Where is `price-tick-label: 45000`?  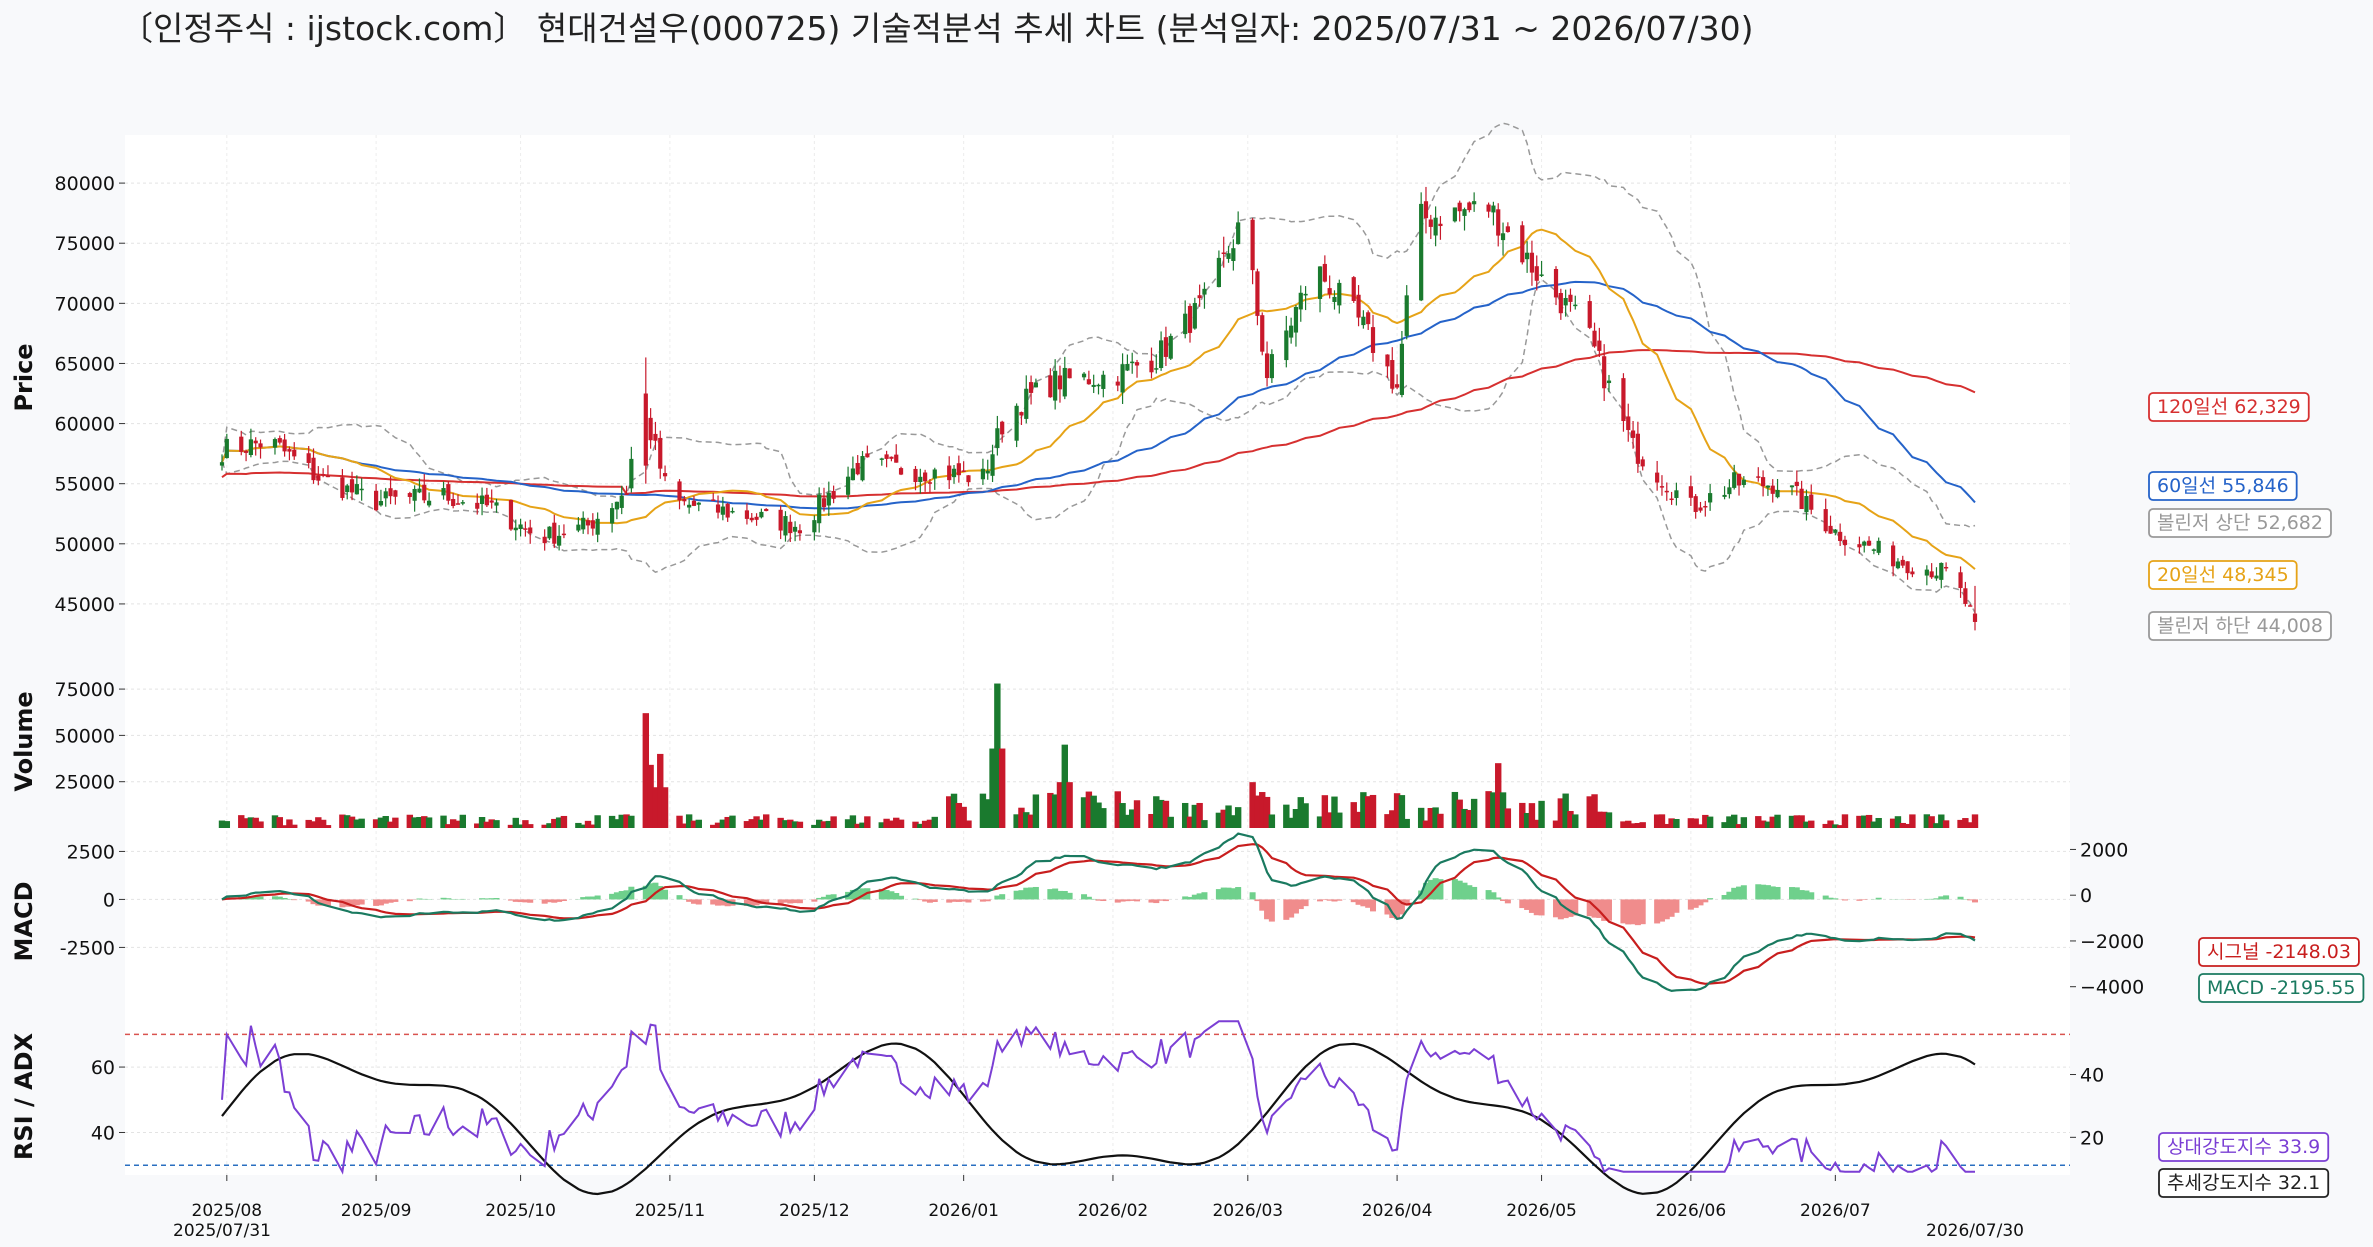 price-tick-label: 45000 is located at coordinates (85, 605).